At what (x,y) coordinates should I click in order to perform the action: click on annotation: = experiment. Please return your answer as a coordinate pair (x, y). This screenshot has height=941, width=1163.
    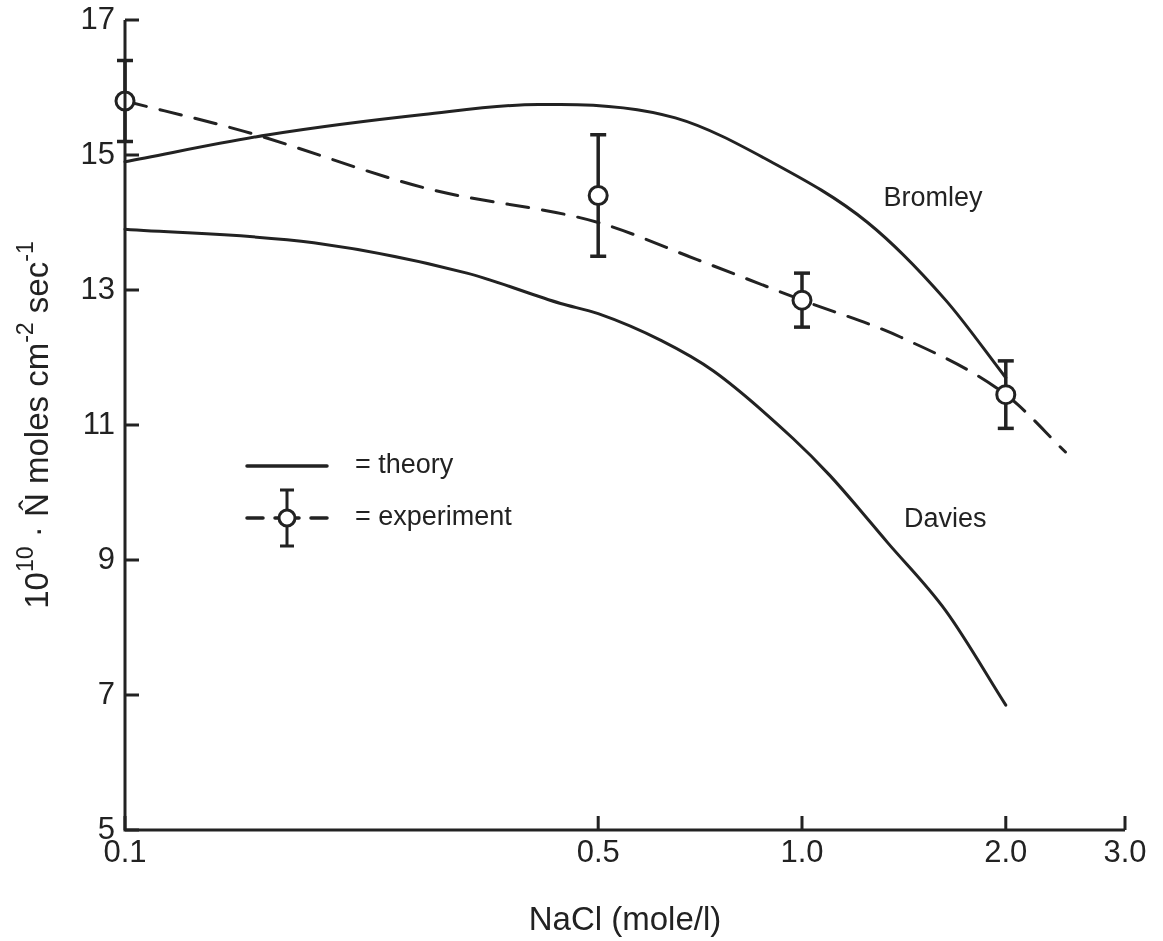
    Looking at the image, I should click on (434, 515).